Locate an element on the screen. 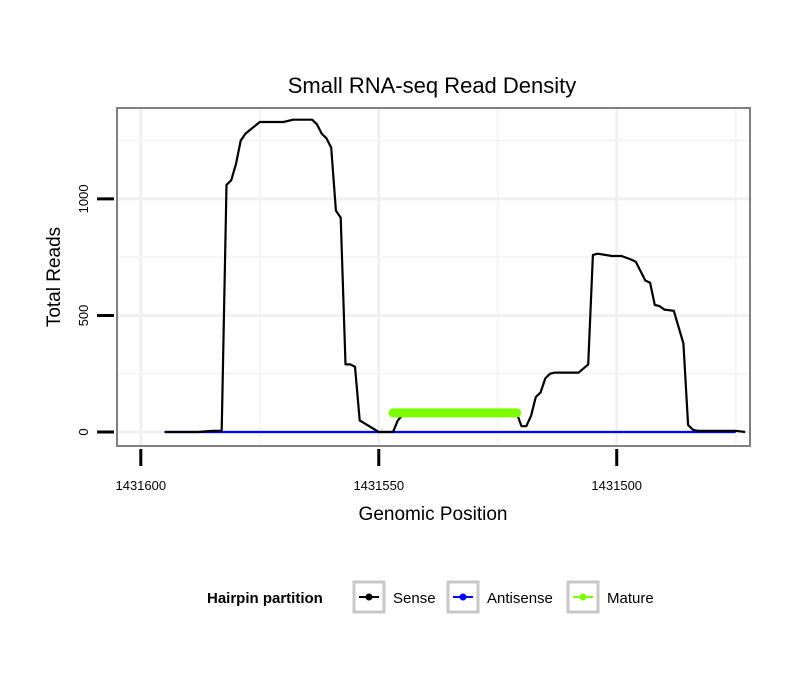 The image size is (810, 690). y-axis: 0 500 1000 is located at coordinates (95, 310).